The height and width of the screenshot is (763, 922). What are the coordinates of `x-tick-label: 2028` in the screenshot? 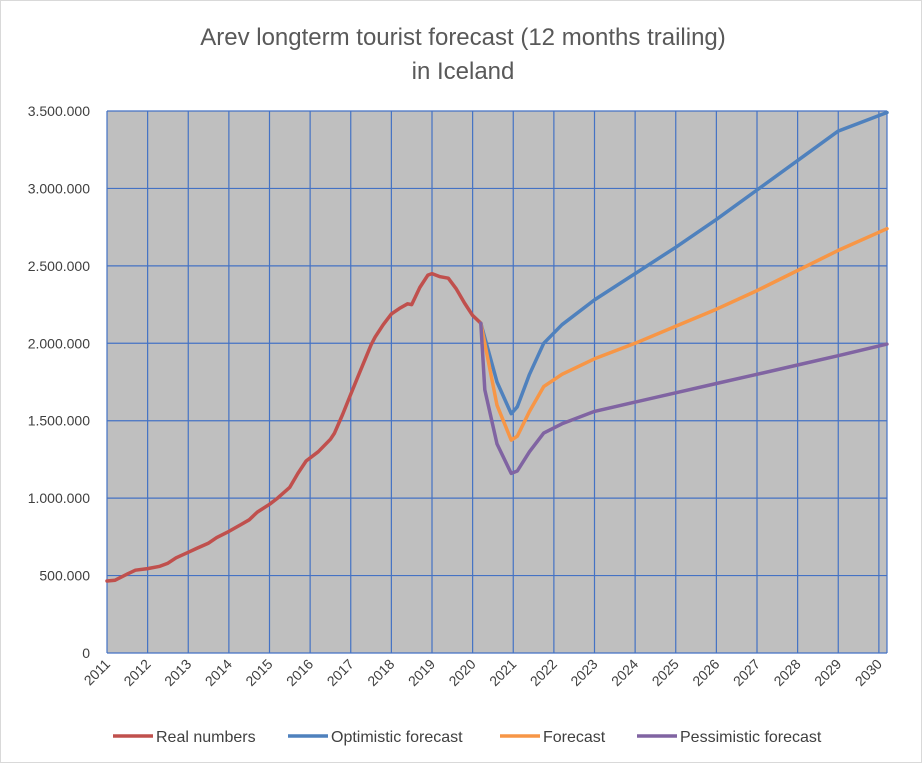 It's located at (786, 672).